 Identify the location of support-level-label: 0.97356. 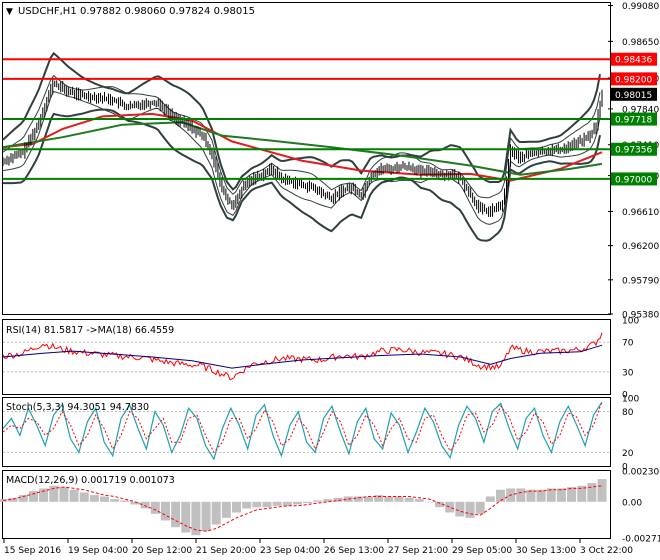
(633, 151).